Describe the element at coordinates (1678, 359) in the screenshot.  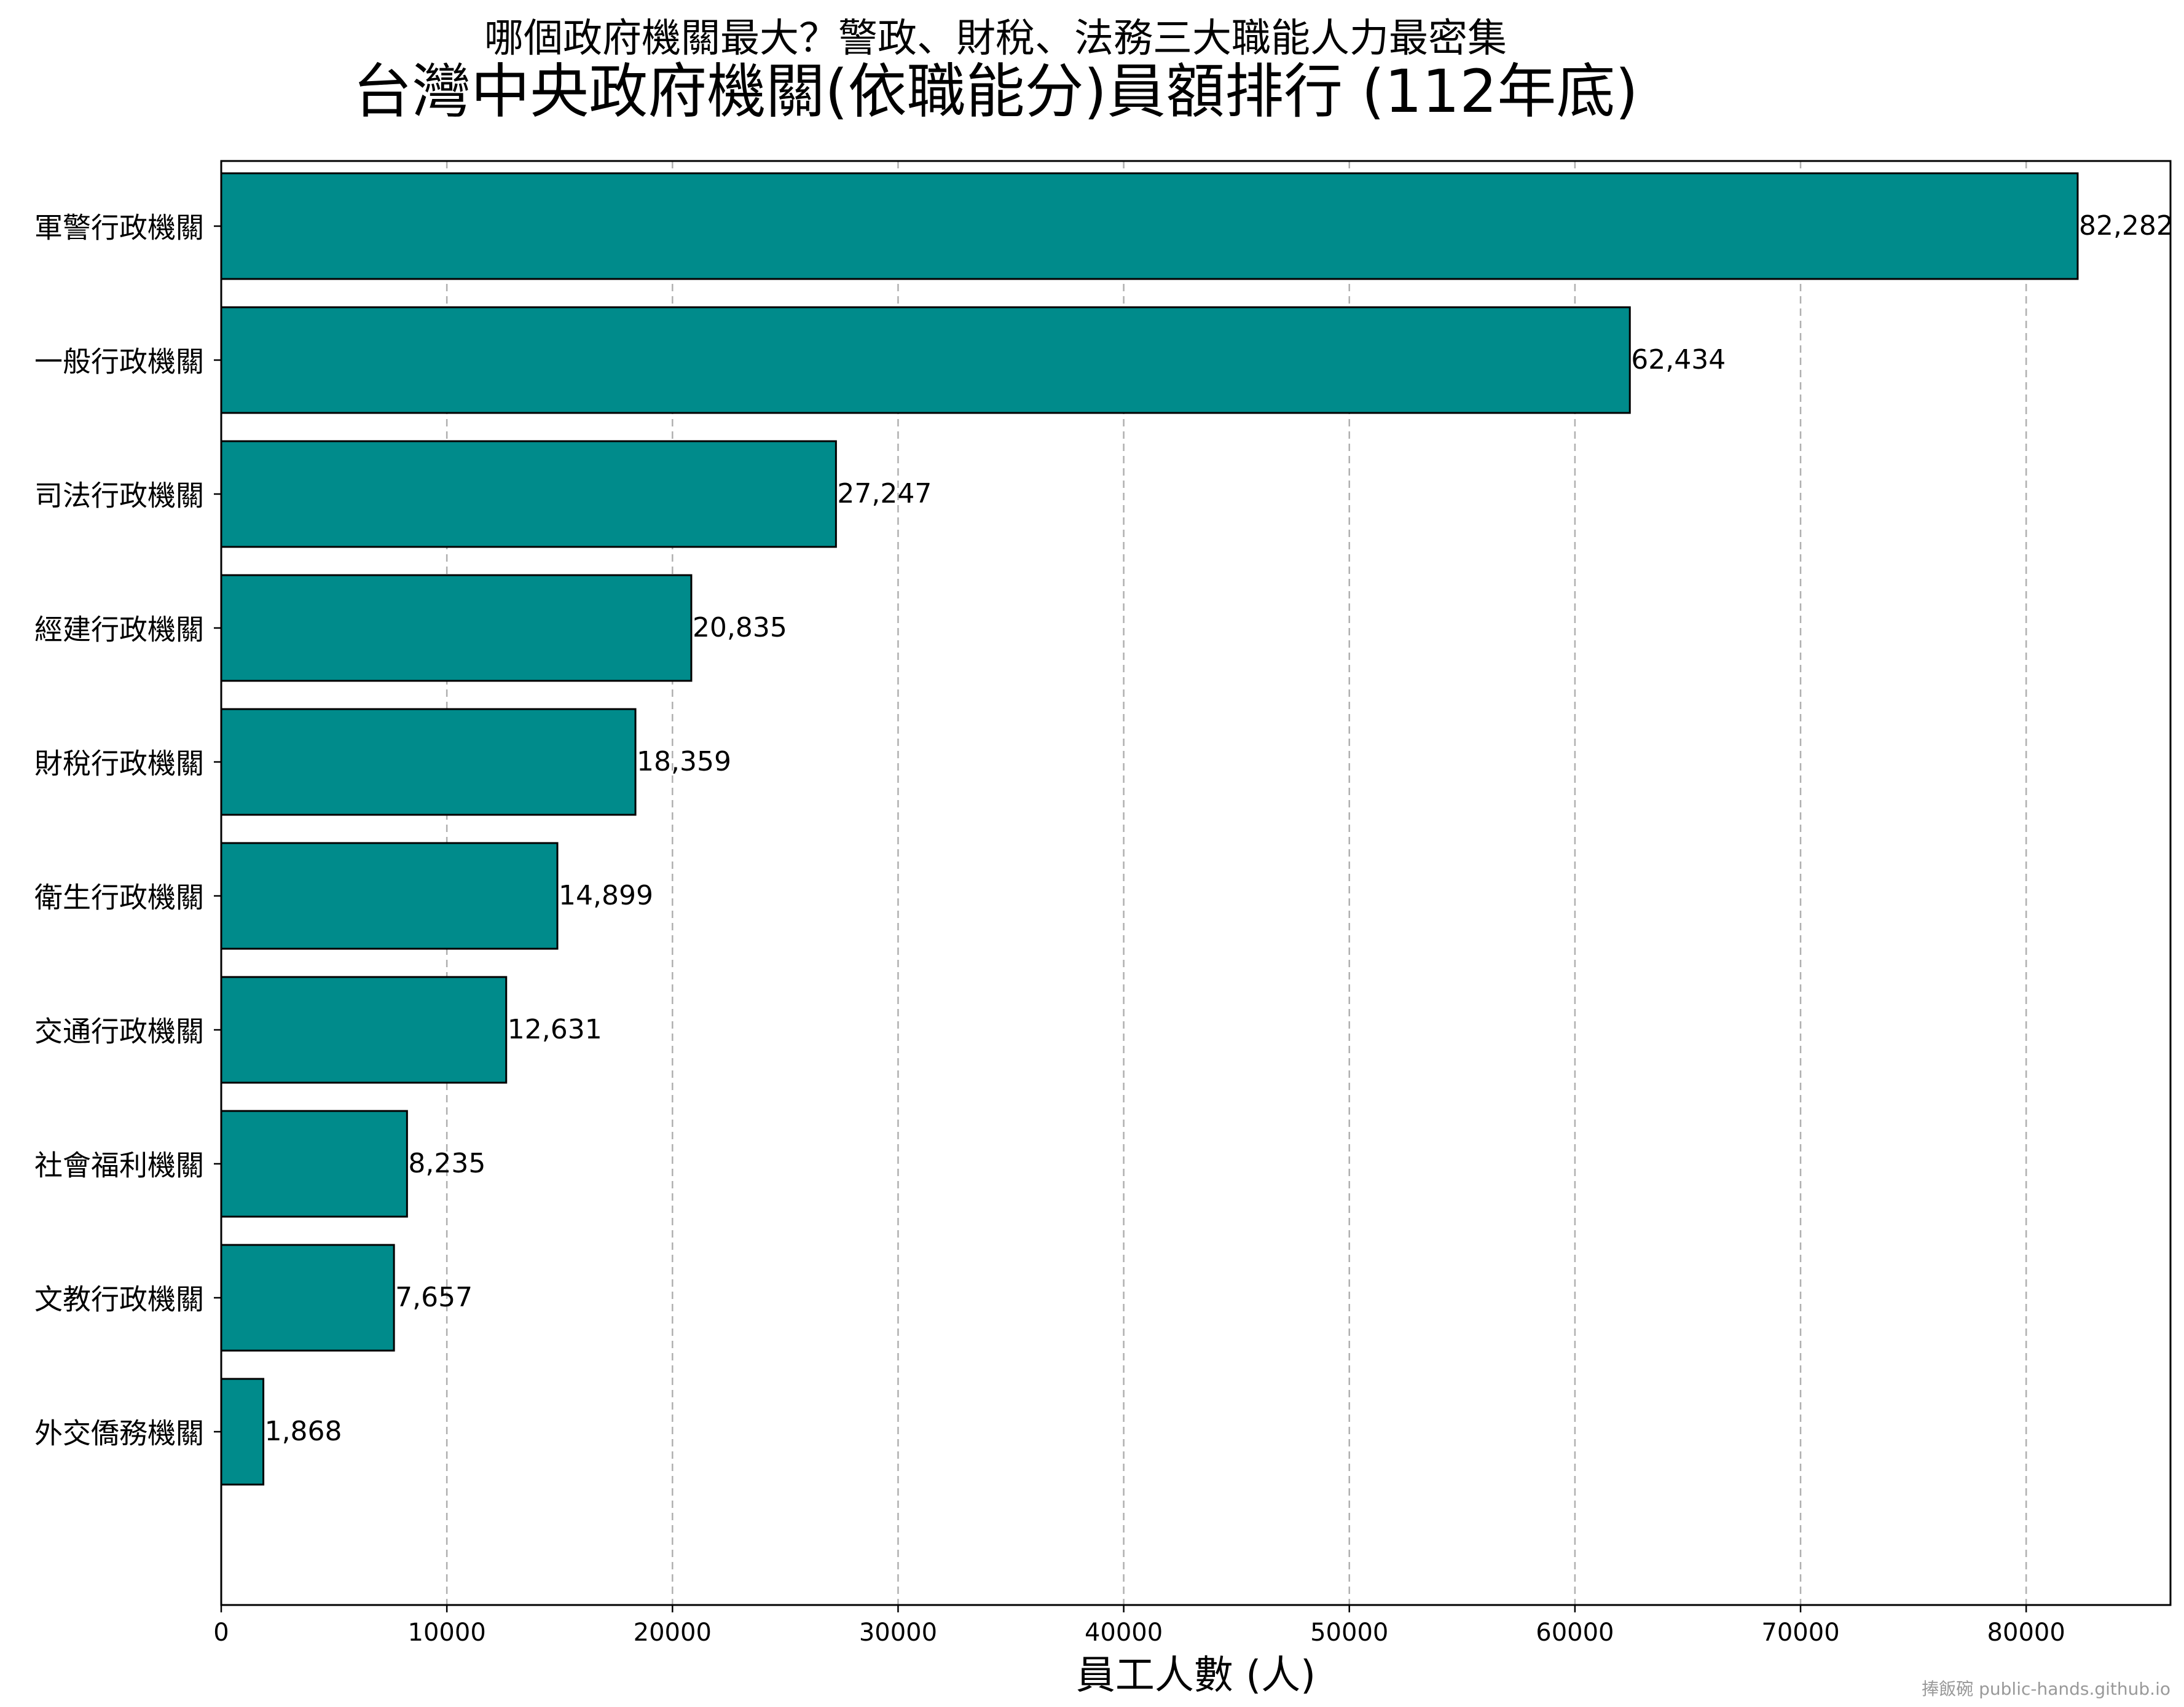
I see `bar-value-label: 62,434` at that location.